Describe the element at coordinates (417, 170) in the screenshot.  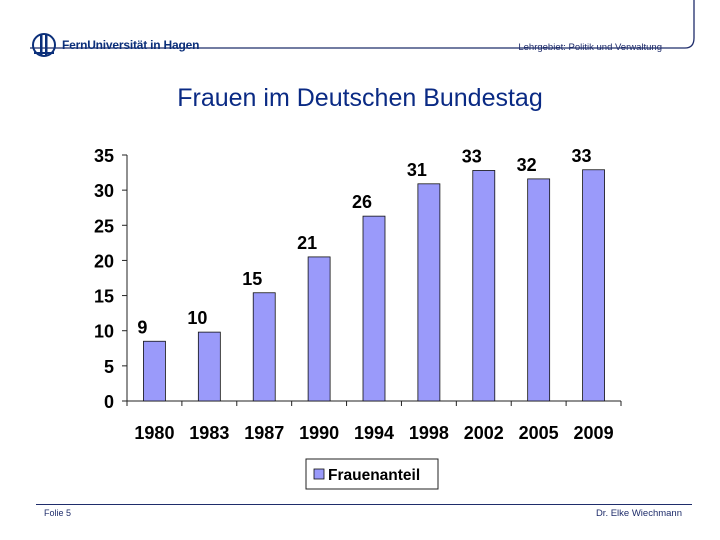
I see `data-label-1998: 31` at that location.